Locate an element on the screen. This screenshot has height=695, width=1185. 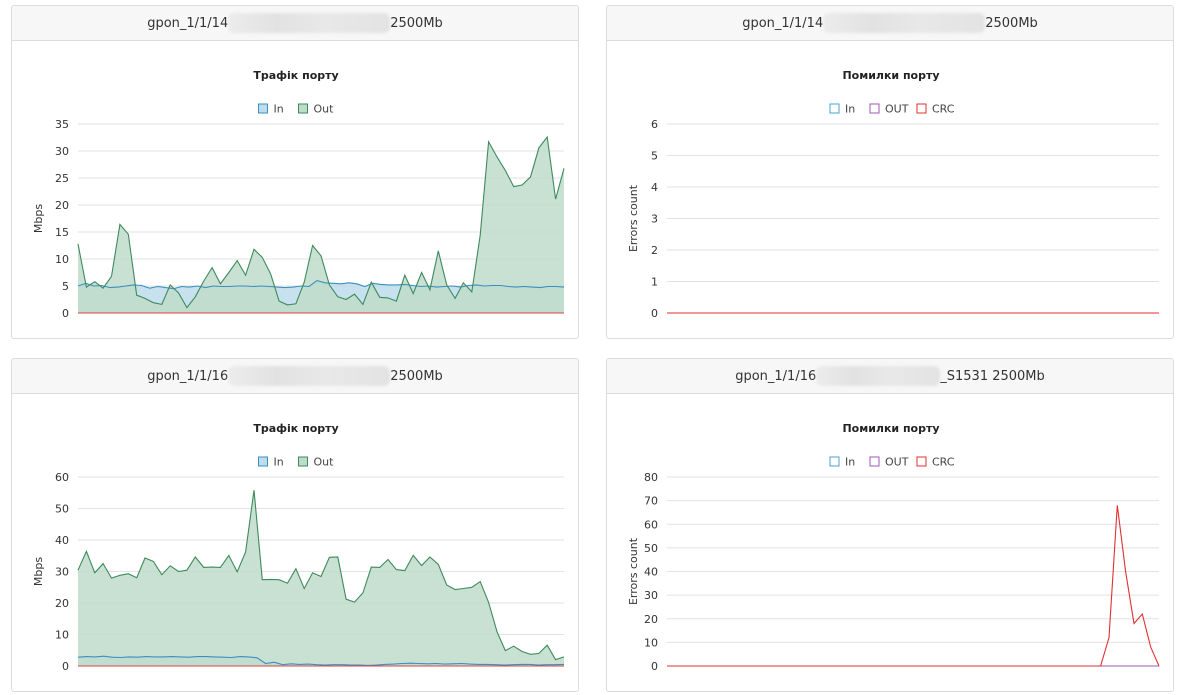
y-tick-label: 70 is located at coordinates (651, 501).